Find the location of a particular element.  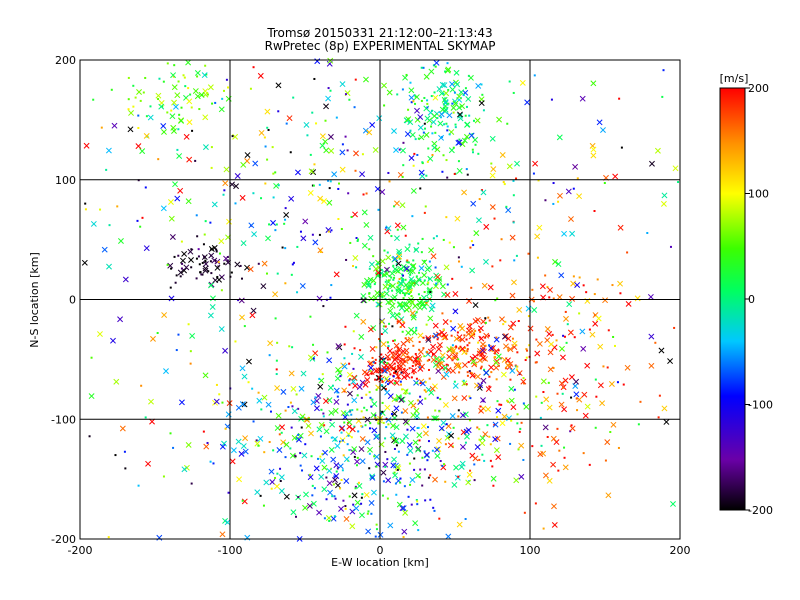

colorbar-tick-label: 100 is located at coordinates (758, 194).